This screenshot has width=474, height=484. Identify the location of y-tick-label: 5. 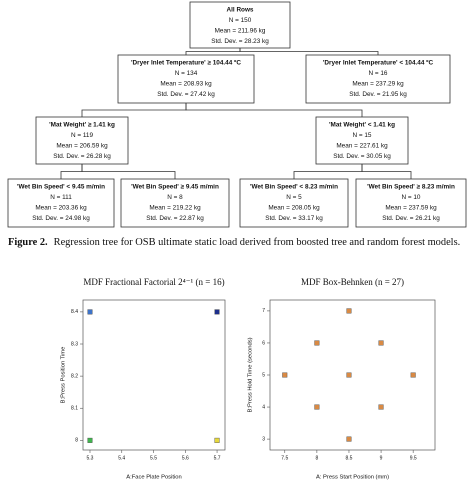
(263, 375).